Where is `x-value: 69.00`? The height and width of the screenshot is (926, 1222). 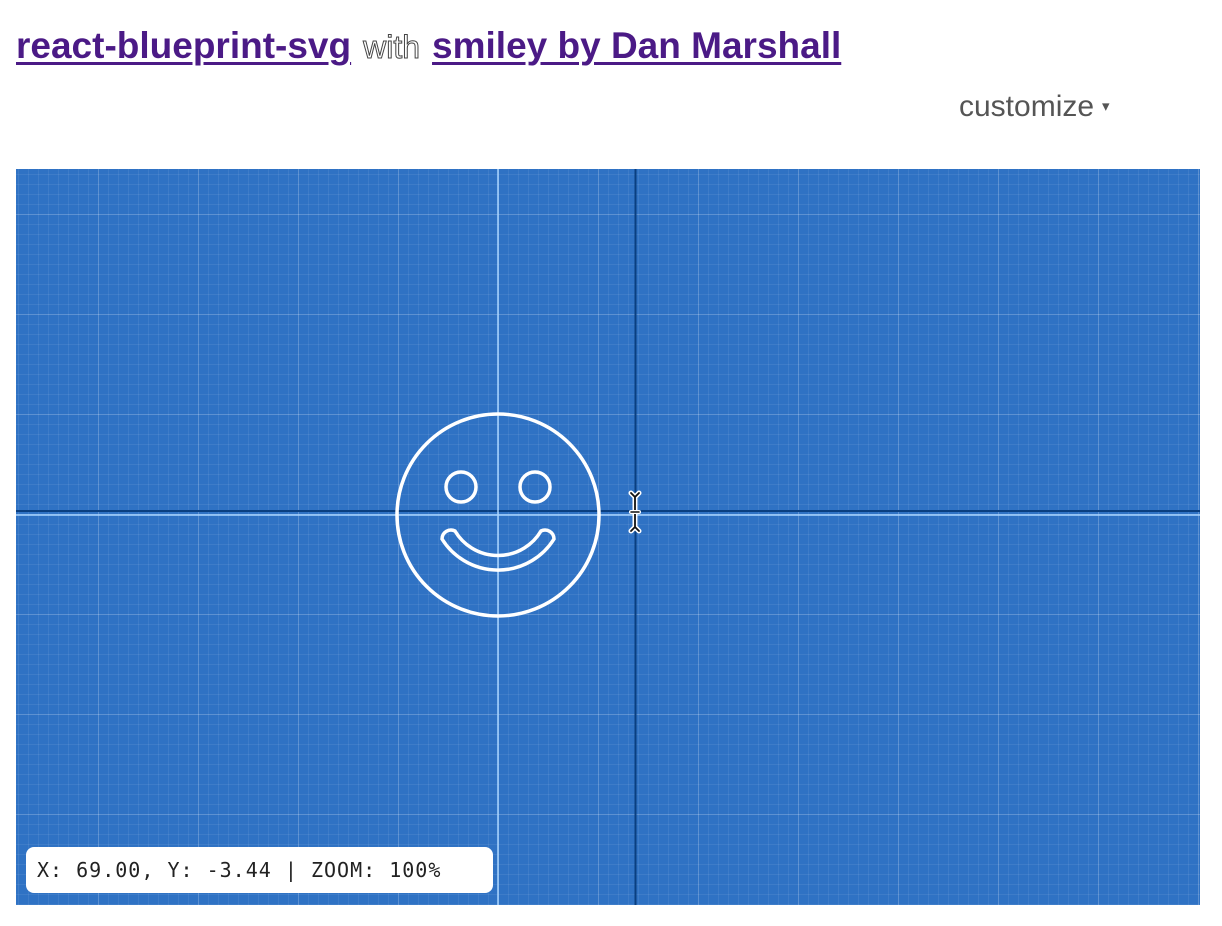 x-value: 69.00 is located at coordinates (109, 870).